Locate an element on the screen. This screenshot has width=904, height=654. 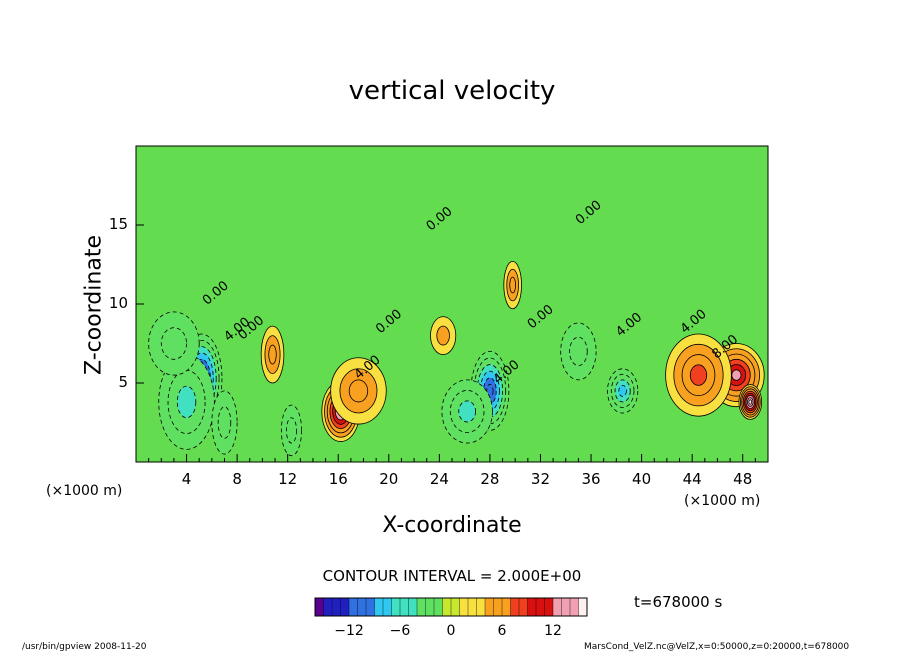
x-unit-label: (×1000 m) is located at coordinates (722, 501).